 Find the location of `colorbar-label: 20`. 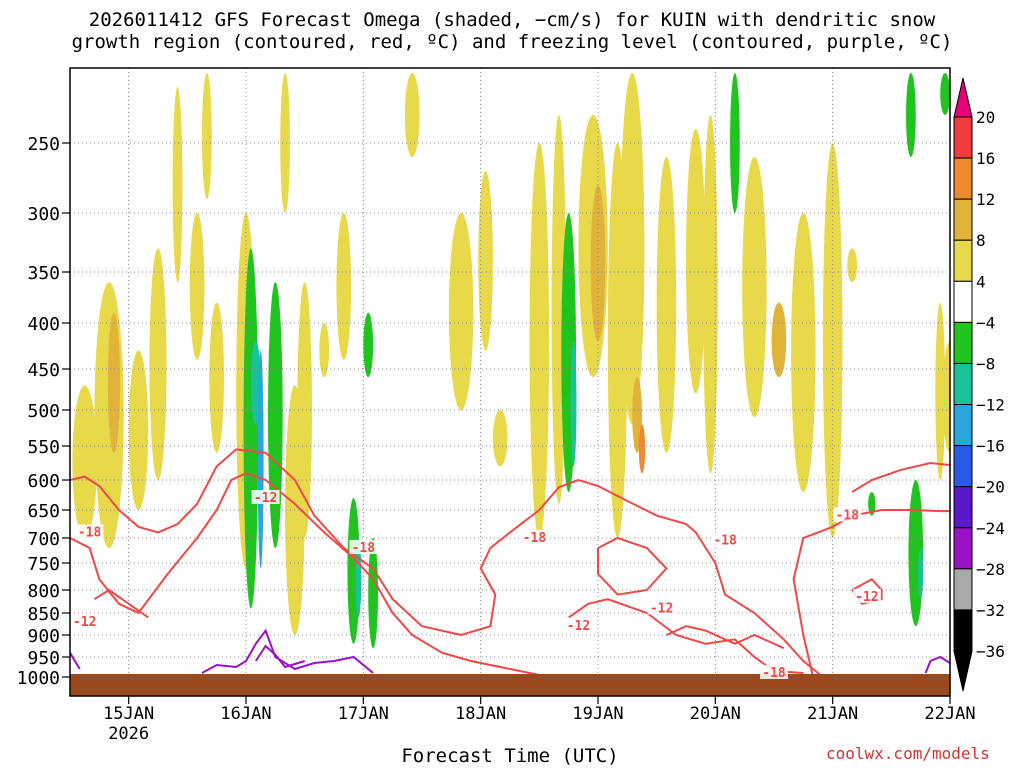

colorbar-label: 20 is located at coordinates (985, 117).